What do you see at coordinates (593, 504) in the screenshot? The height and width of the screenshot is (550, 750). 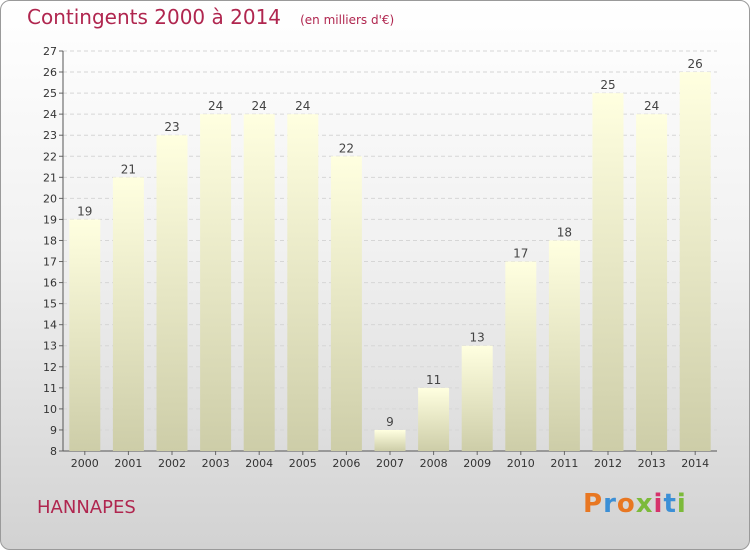 I see `logo-letter: P` at bounding box center [593, 504].